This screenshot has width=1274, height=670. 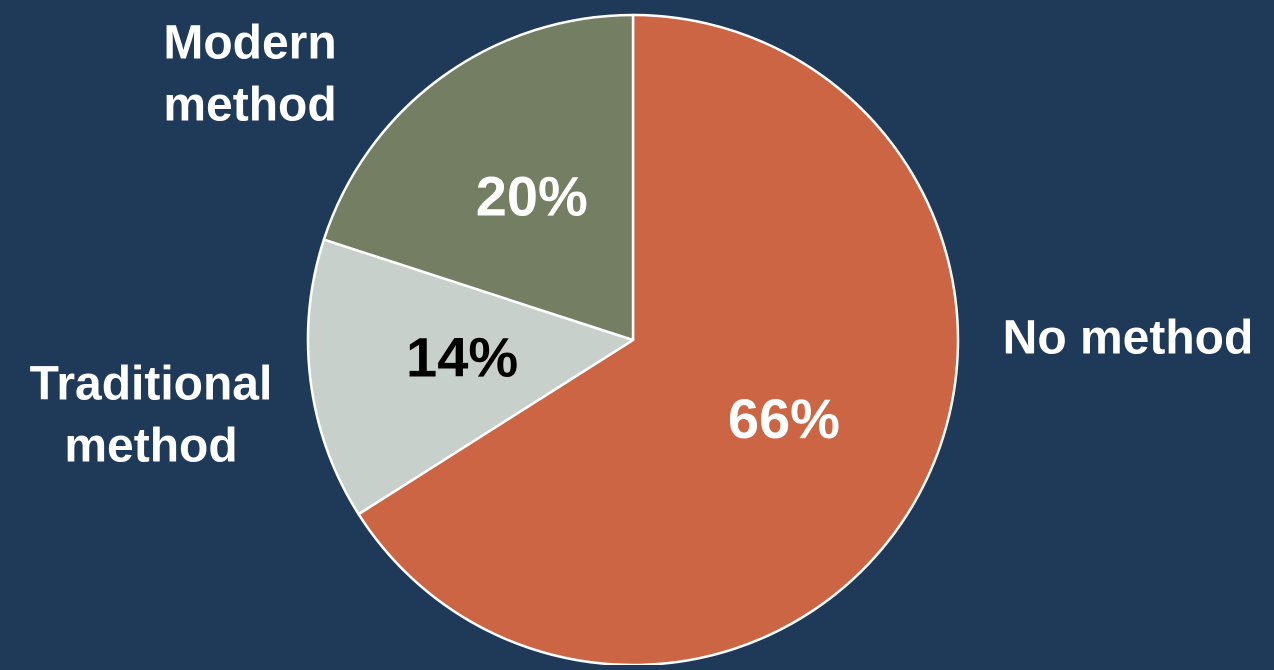 I want to click on category-label-line: No method, so click(x=1128, y=338).